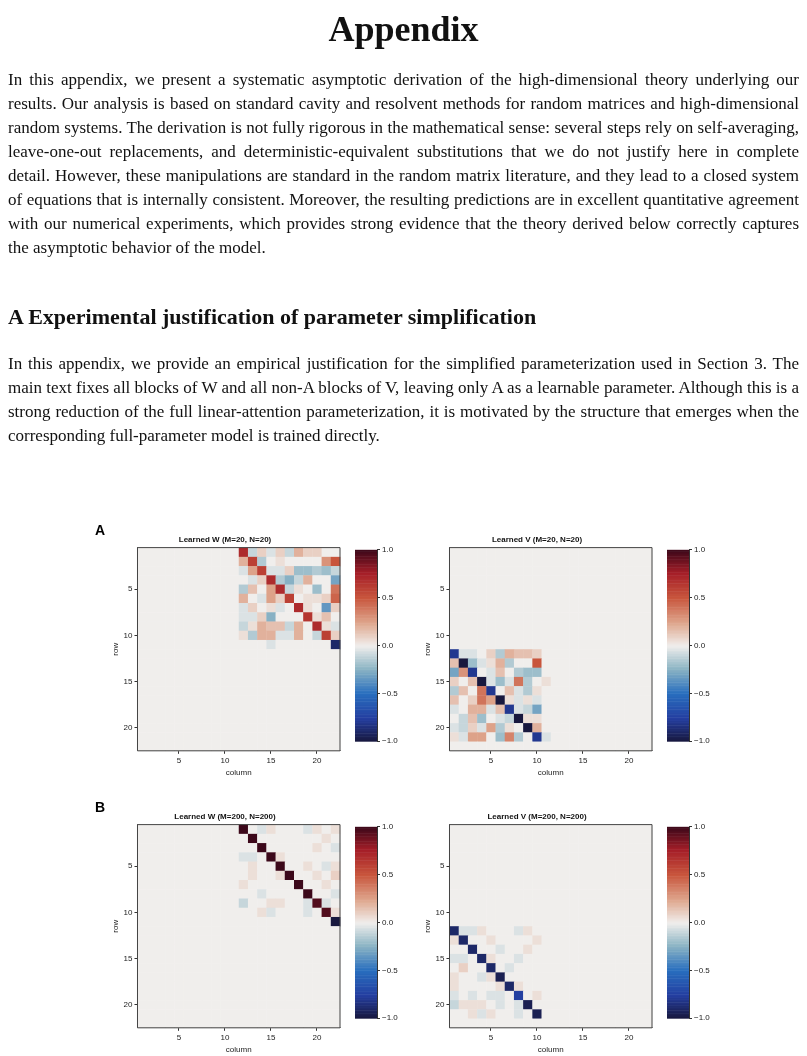 The height and width of the screenshot is (1056, 807). I want to click on text: B, so click(100, 807).